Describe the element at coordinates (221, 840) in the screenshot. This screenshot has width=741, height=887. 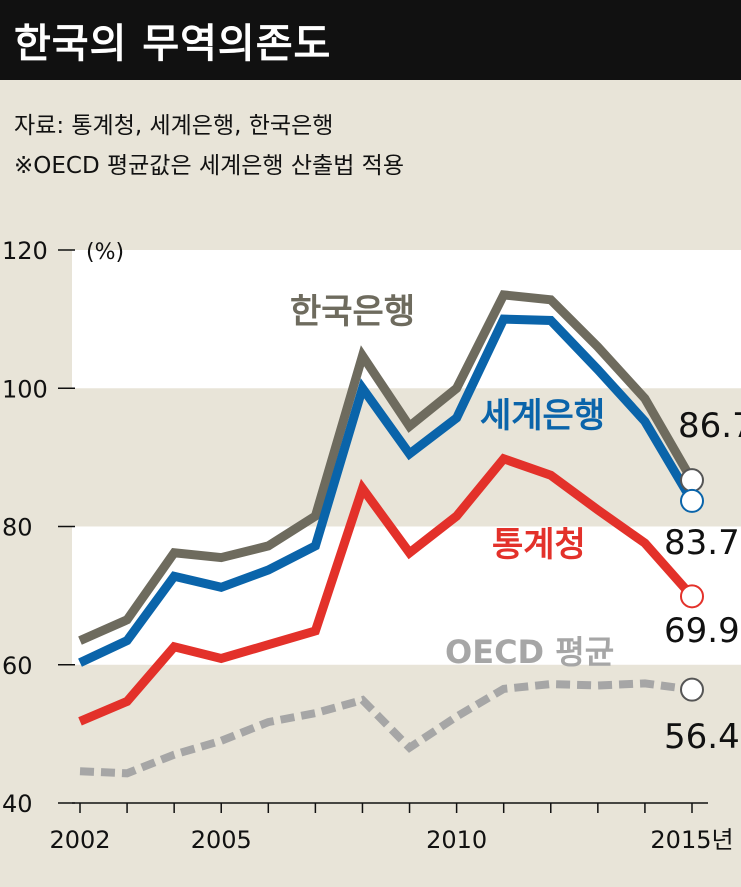
I see `x-tick-label-2005: 2005` at that location.